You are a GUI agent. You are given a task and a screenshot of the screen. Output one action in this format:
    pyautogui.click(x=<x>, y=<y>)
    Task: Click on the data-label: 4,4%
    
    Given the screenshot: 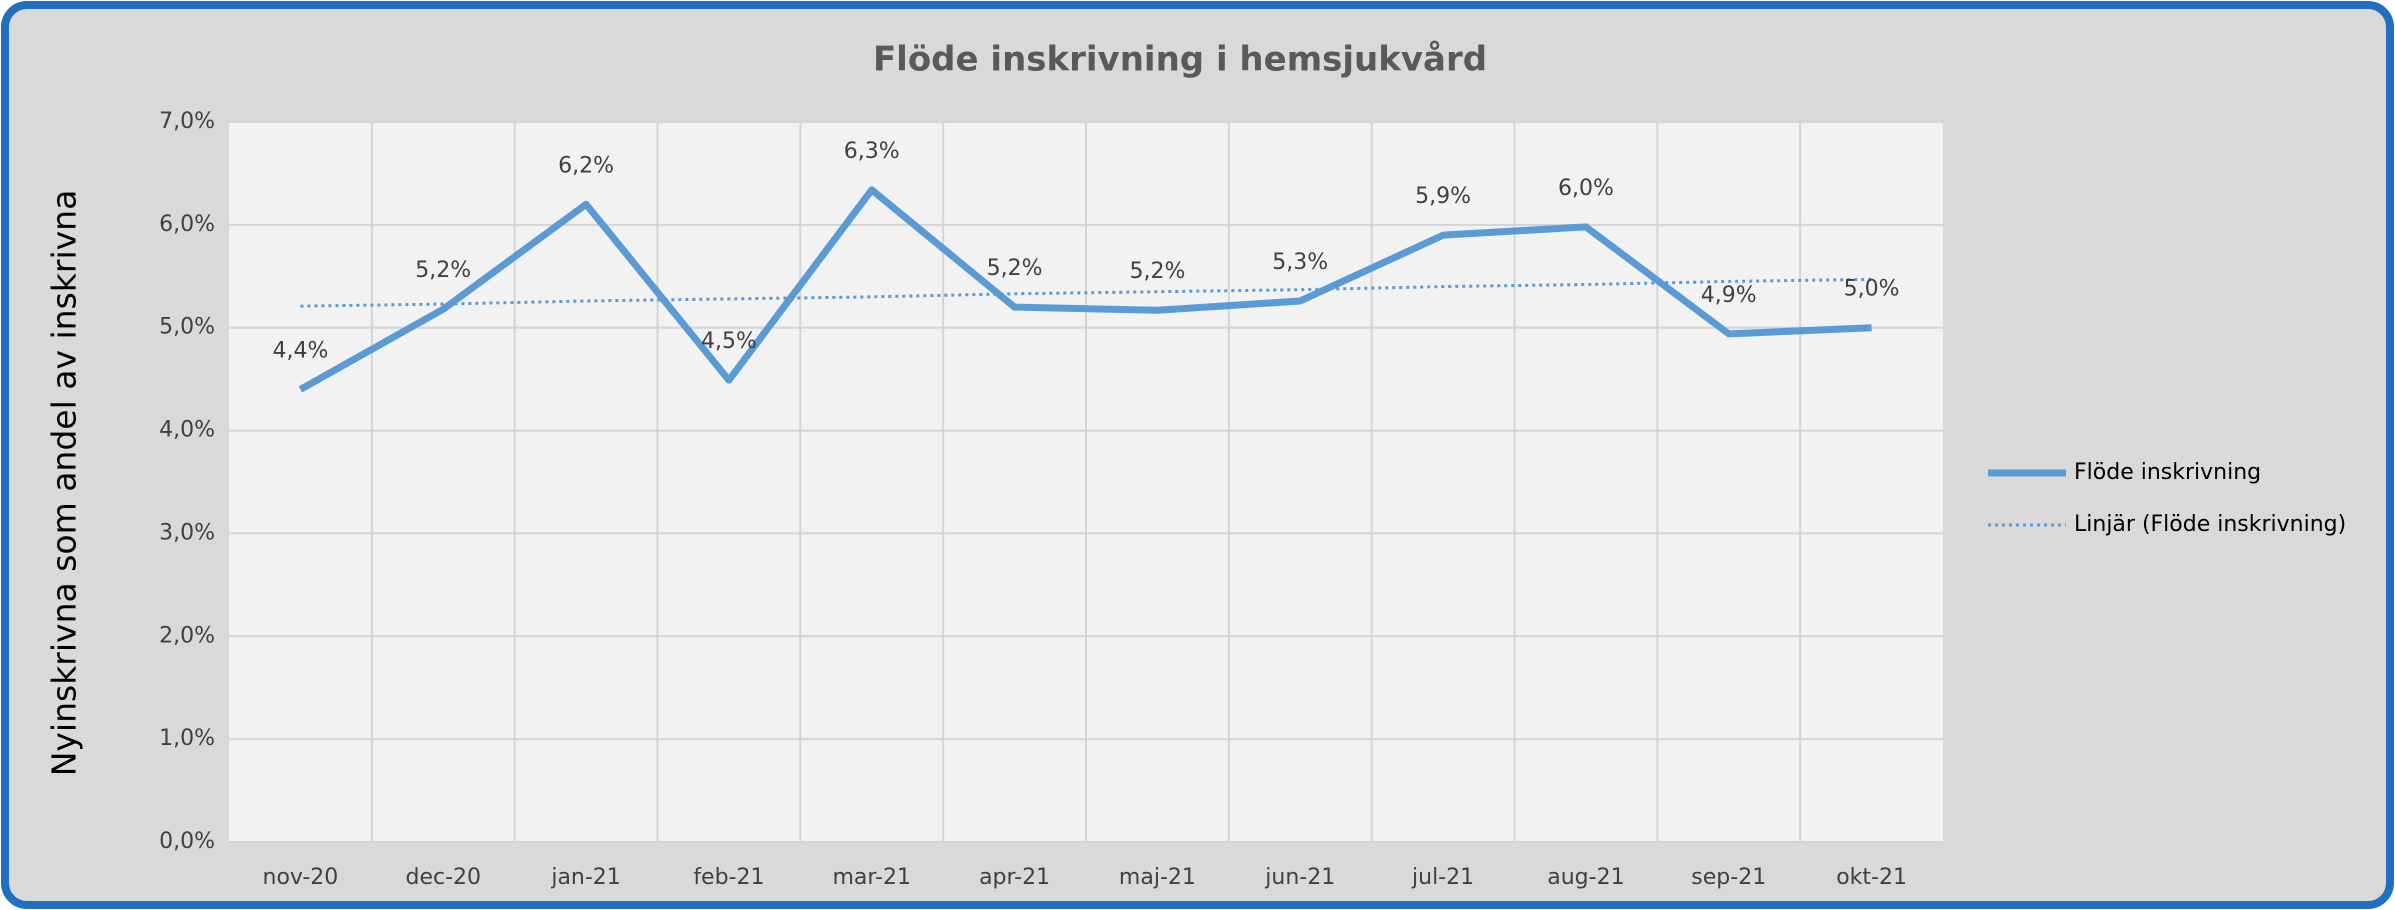 What is the action you would take?
    pyautogui.click(x=300, y=350)
    